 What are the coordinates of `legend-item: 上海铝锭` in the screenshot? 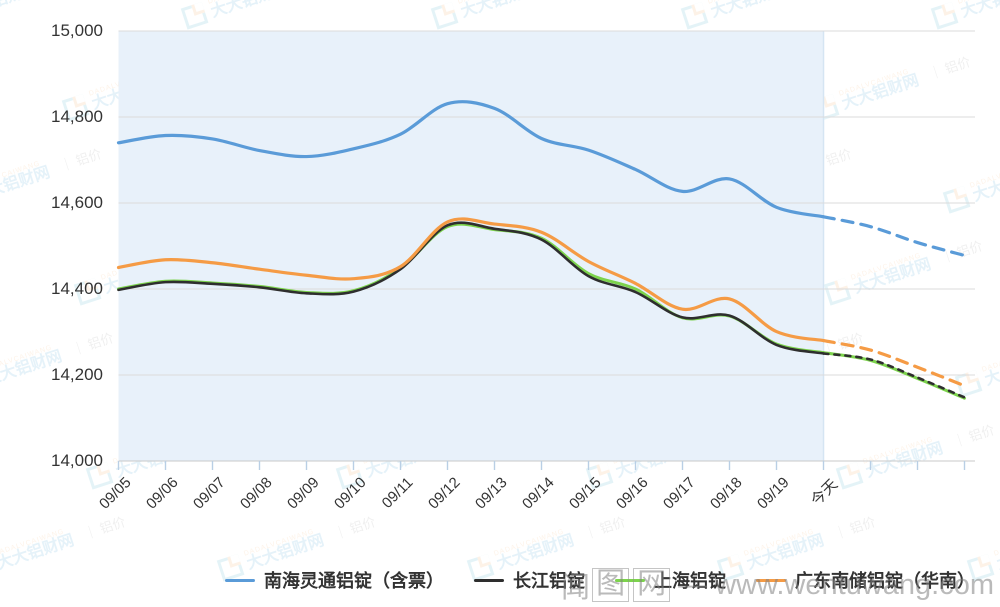 It's located at (670, 580).